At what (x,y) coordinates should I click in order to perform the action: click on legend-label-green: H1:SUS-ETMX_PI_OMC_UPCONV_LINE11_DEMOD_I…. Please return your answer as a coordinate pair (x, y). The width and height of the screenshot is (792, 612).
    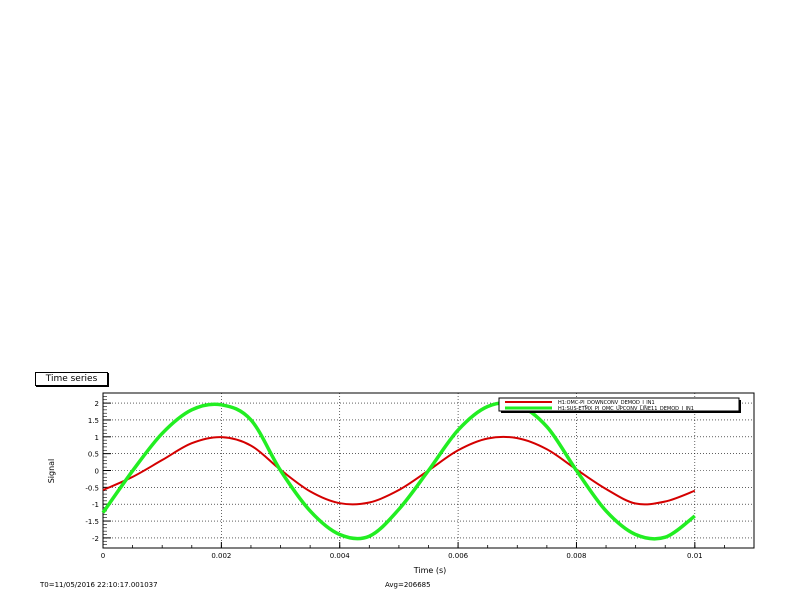
    Looking at the image, I should click on (626, 409).